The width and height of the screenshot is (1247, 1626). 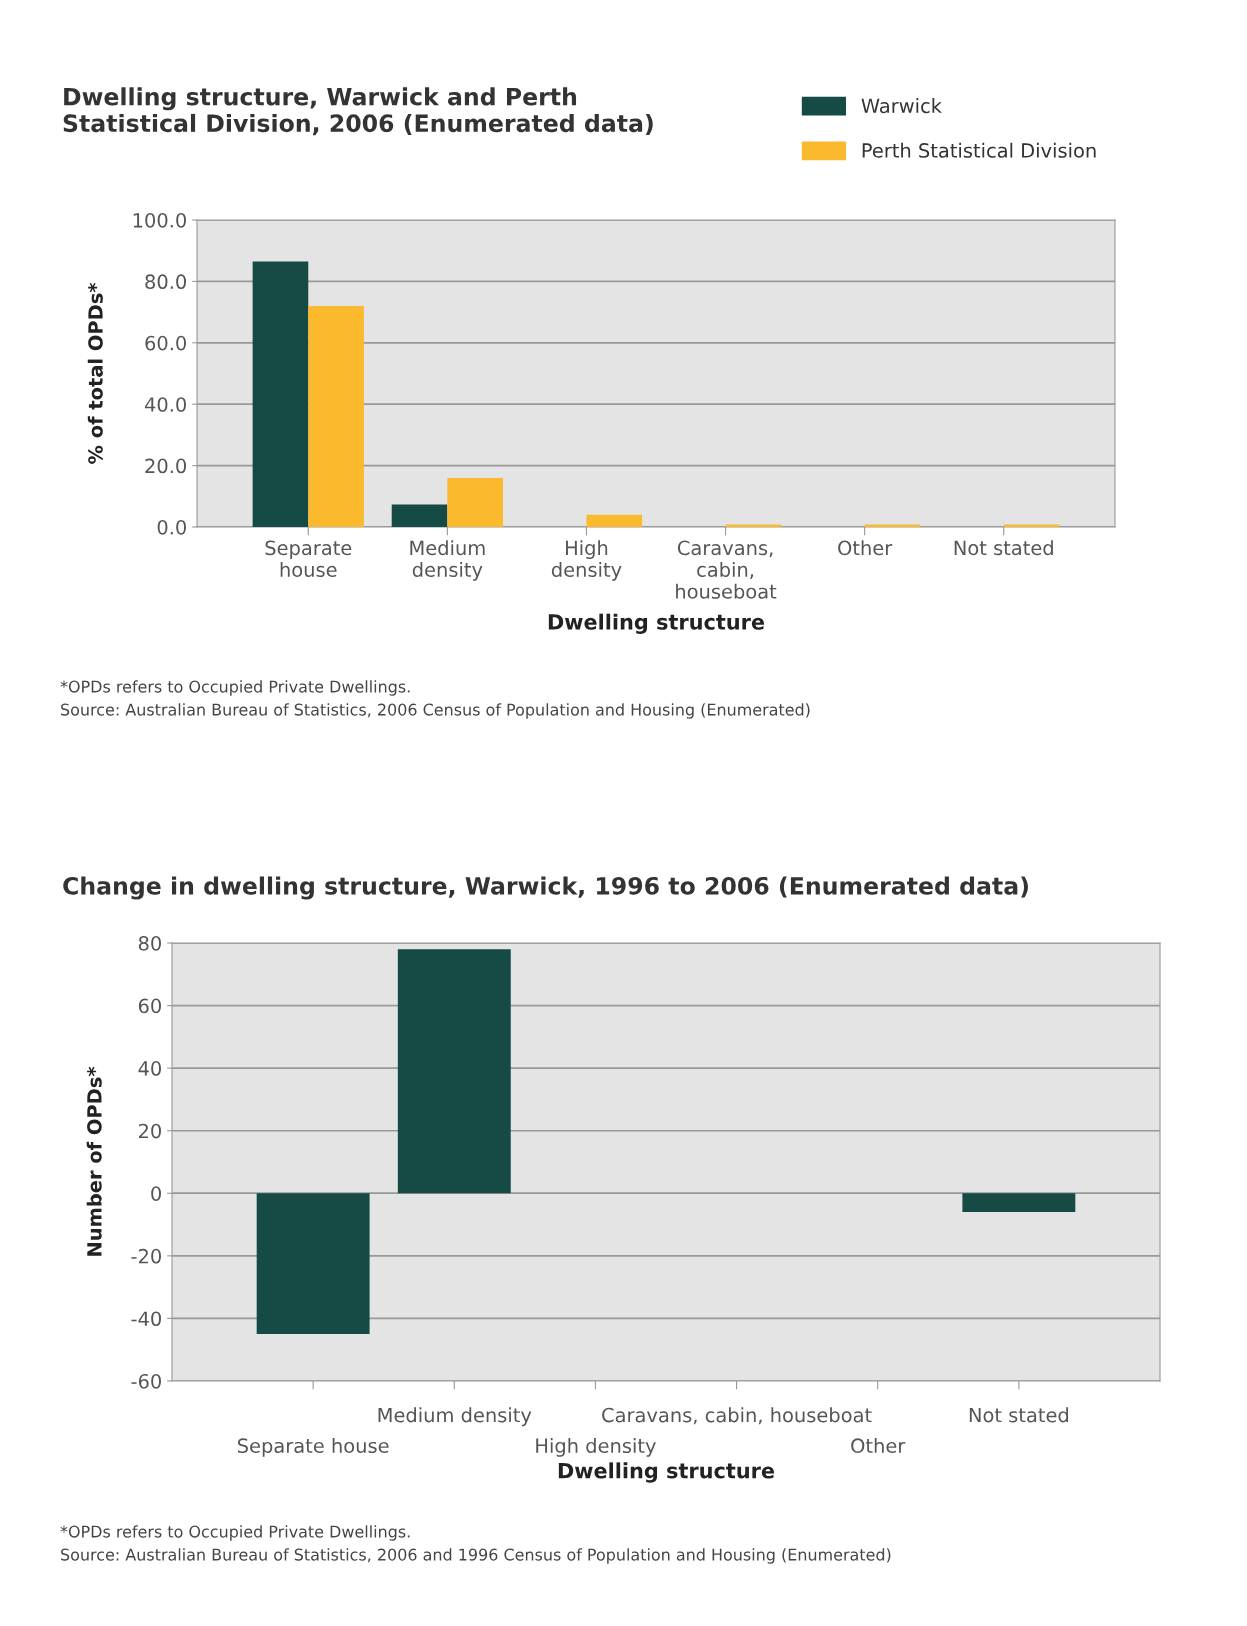 I want to click on y-tick-label: 40, so click(x=149, y=1068).